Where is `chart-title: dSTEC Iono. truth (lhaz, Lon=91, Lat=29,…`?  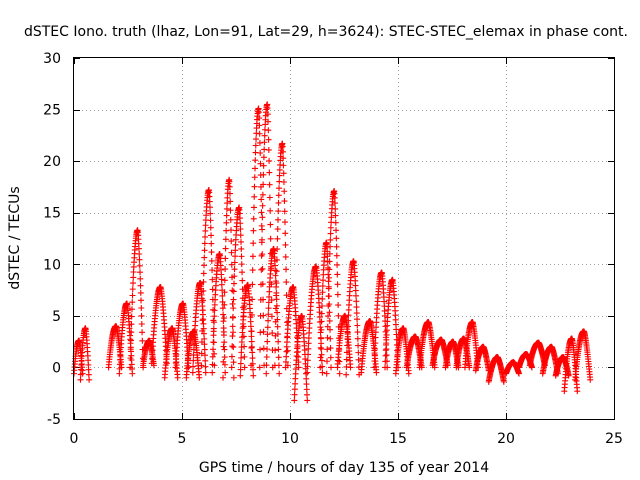
chart-title: dSTEC Iono. truth (lhaz, Lon=91, Lat=29,… is located at coordinates (326, 32).